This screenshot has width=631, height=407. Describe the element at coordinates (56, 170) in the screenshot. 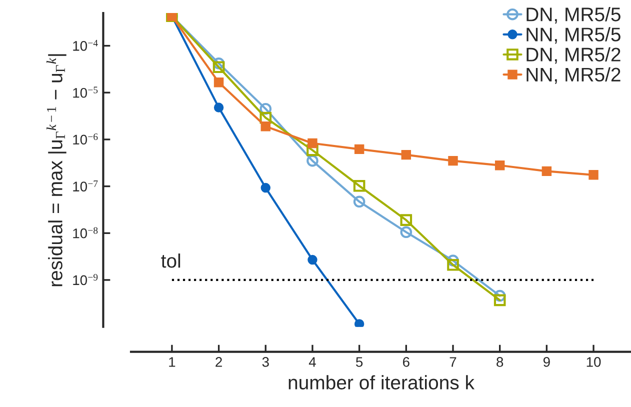

I see `y-axis-title: residual = max |u$_{Γ}$$^{k−1}$ − u$_{Γ}$$^{k}$|` at that location.